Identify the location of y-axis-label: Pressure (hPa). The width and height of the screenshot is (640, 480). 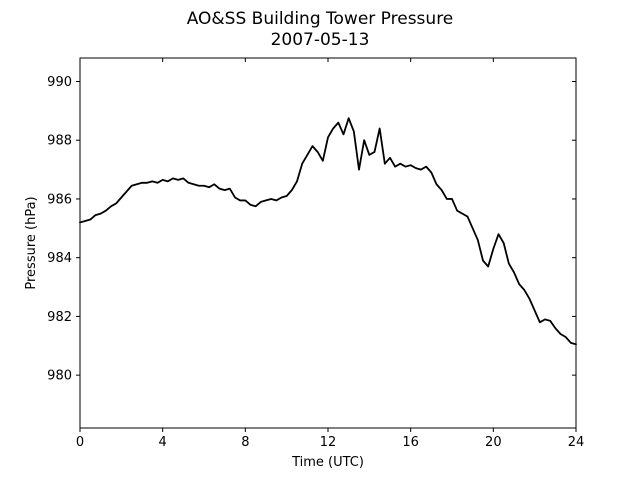
(31, 242).